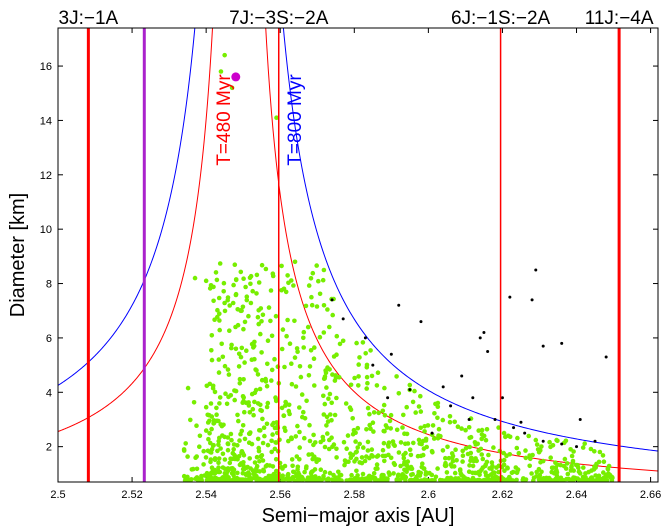  I want to click on x-tick-label: 2.58, so click(354, 495).